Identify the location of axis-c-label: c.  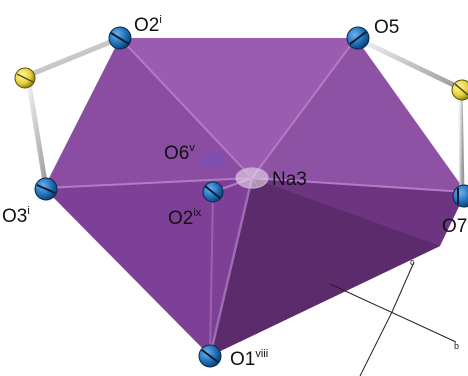
(412, 262).